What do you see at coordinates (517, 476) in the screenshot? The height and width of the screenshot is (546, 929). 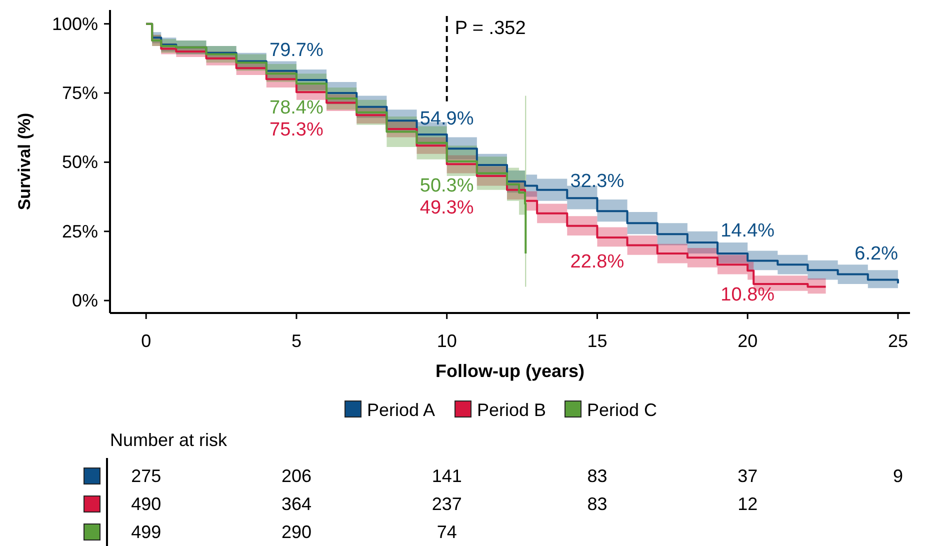 I see `text: 275 206 141 83 37 9` at bounding box center [517, 476].